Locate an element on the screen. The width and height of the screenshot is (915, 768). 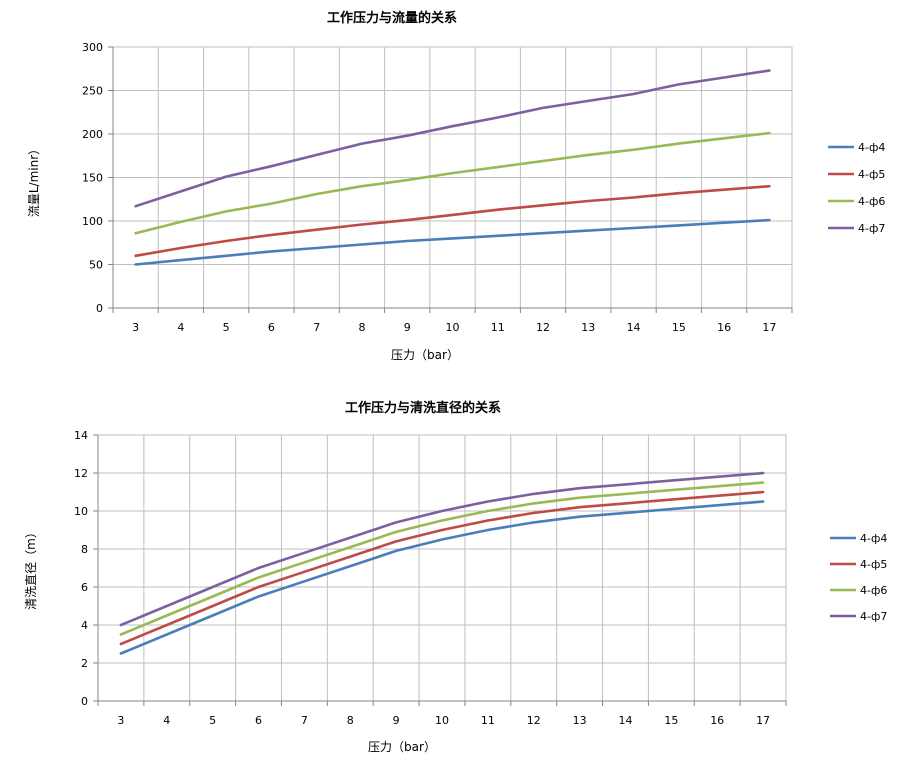
y-tick-label: 8 is located at coordinates (84, 549).